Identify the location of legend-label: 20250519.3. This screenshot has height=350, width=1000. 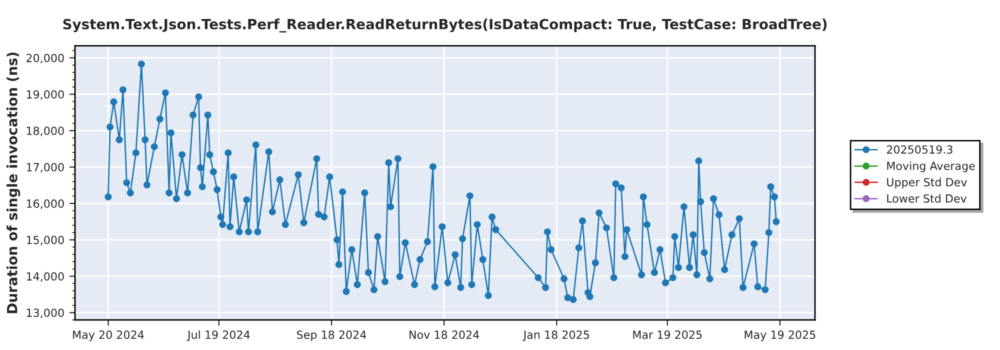
(919, 149).